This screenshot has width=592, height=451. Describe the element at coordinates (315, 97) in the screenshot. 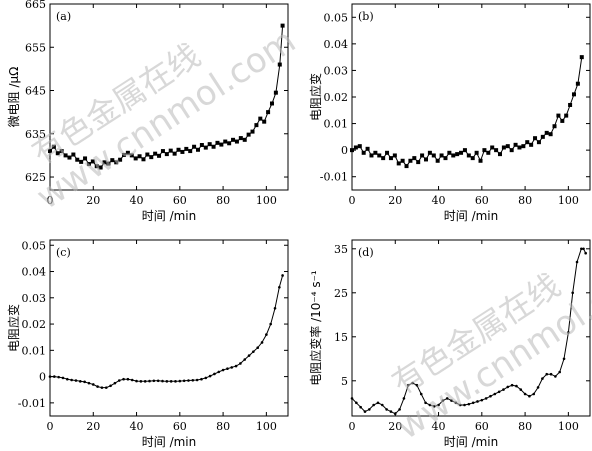

I see `chart-1-y-axis-title: 电阻应变` at that location.